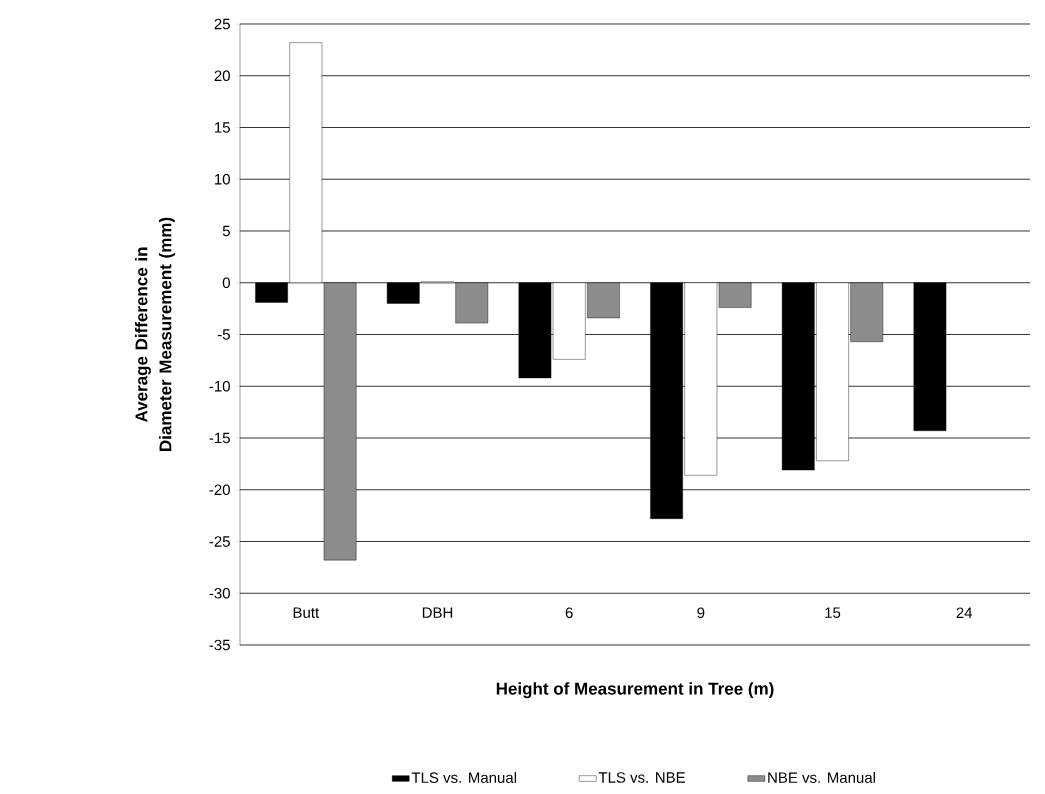  I want to click on y-tick-label: -15, so click(219, 438).